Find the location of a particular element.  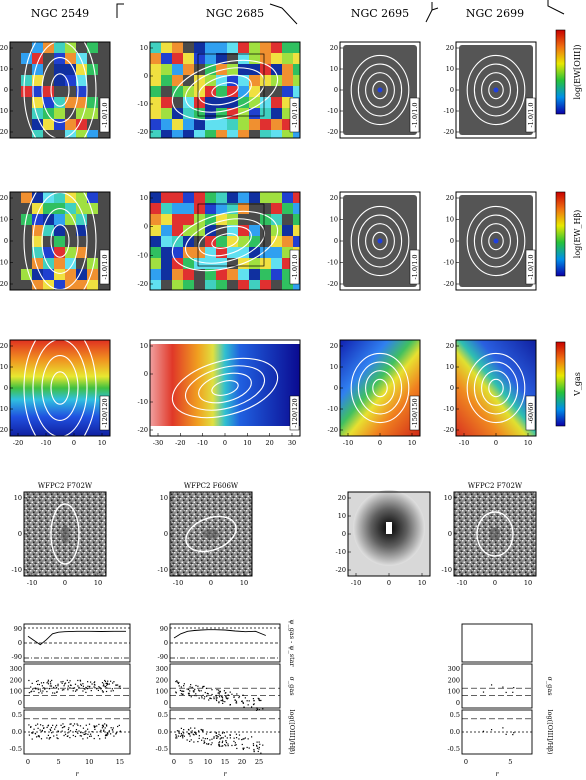

y-tick-label: 10 is located at coordinates (450, 367).